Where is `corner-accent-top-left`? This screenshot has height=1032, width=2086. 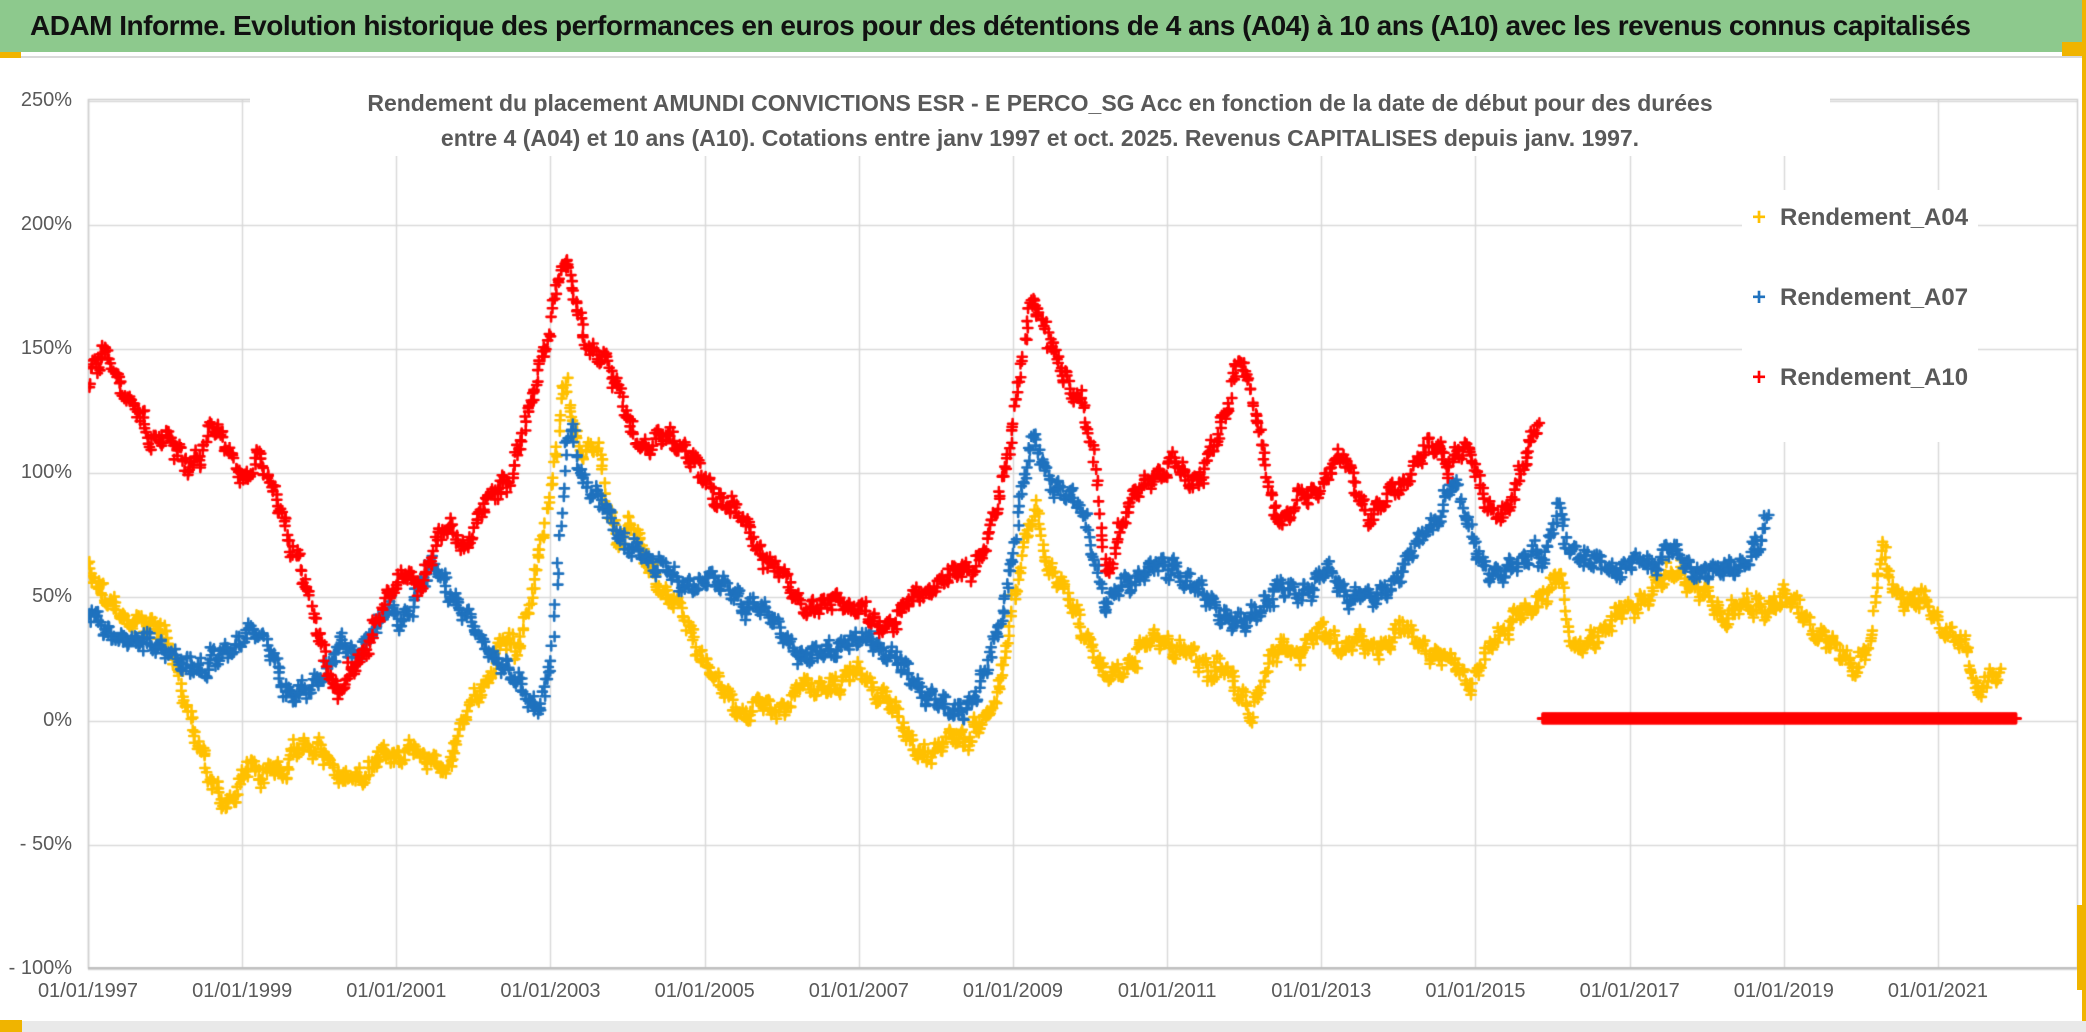 corner-accent-top-left is located at coordinates (10, 55).